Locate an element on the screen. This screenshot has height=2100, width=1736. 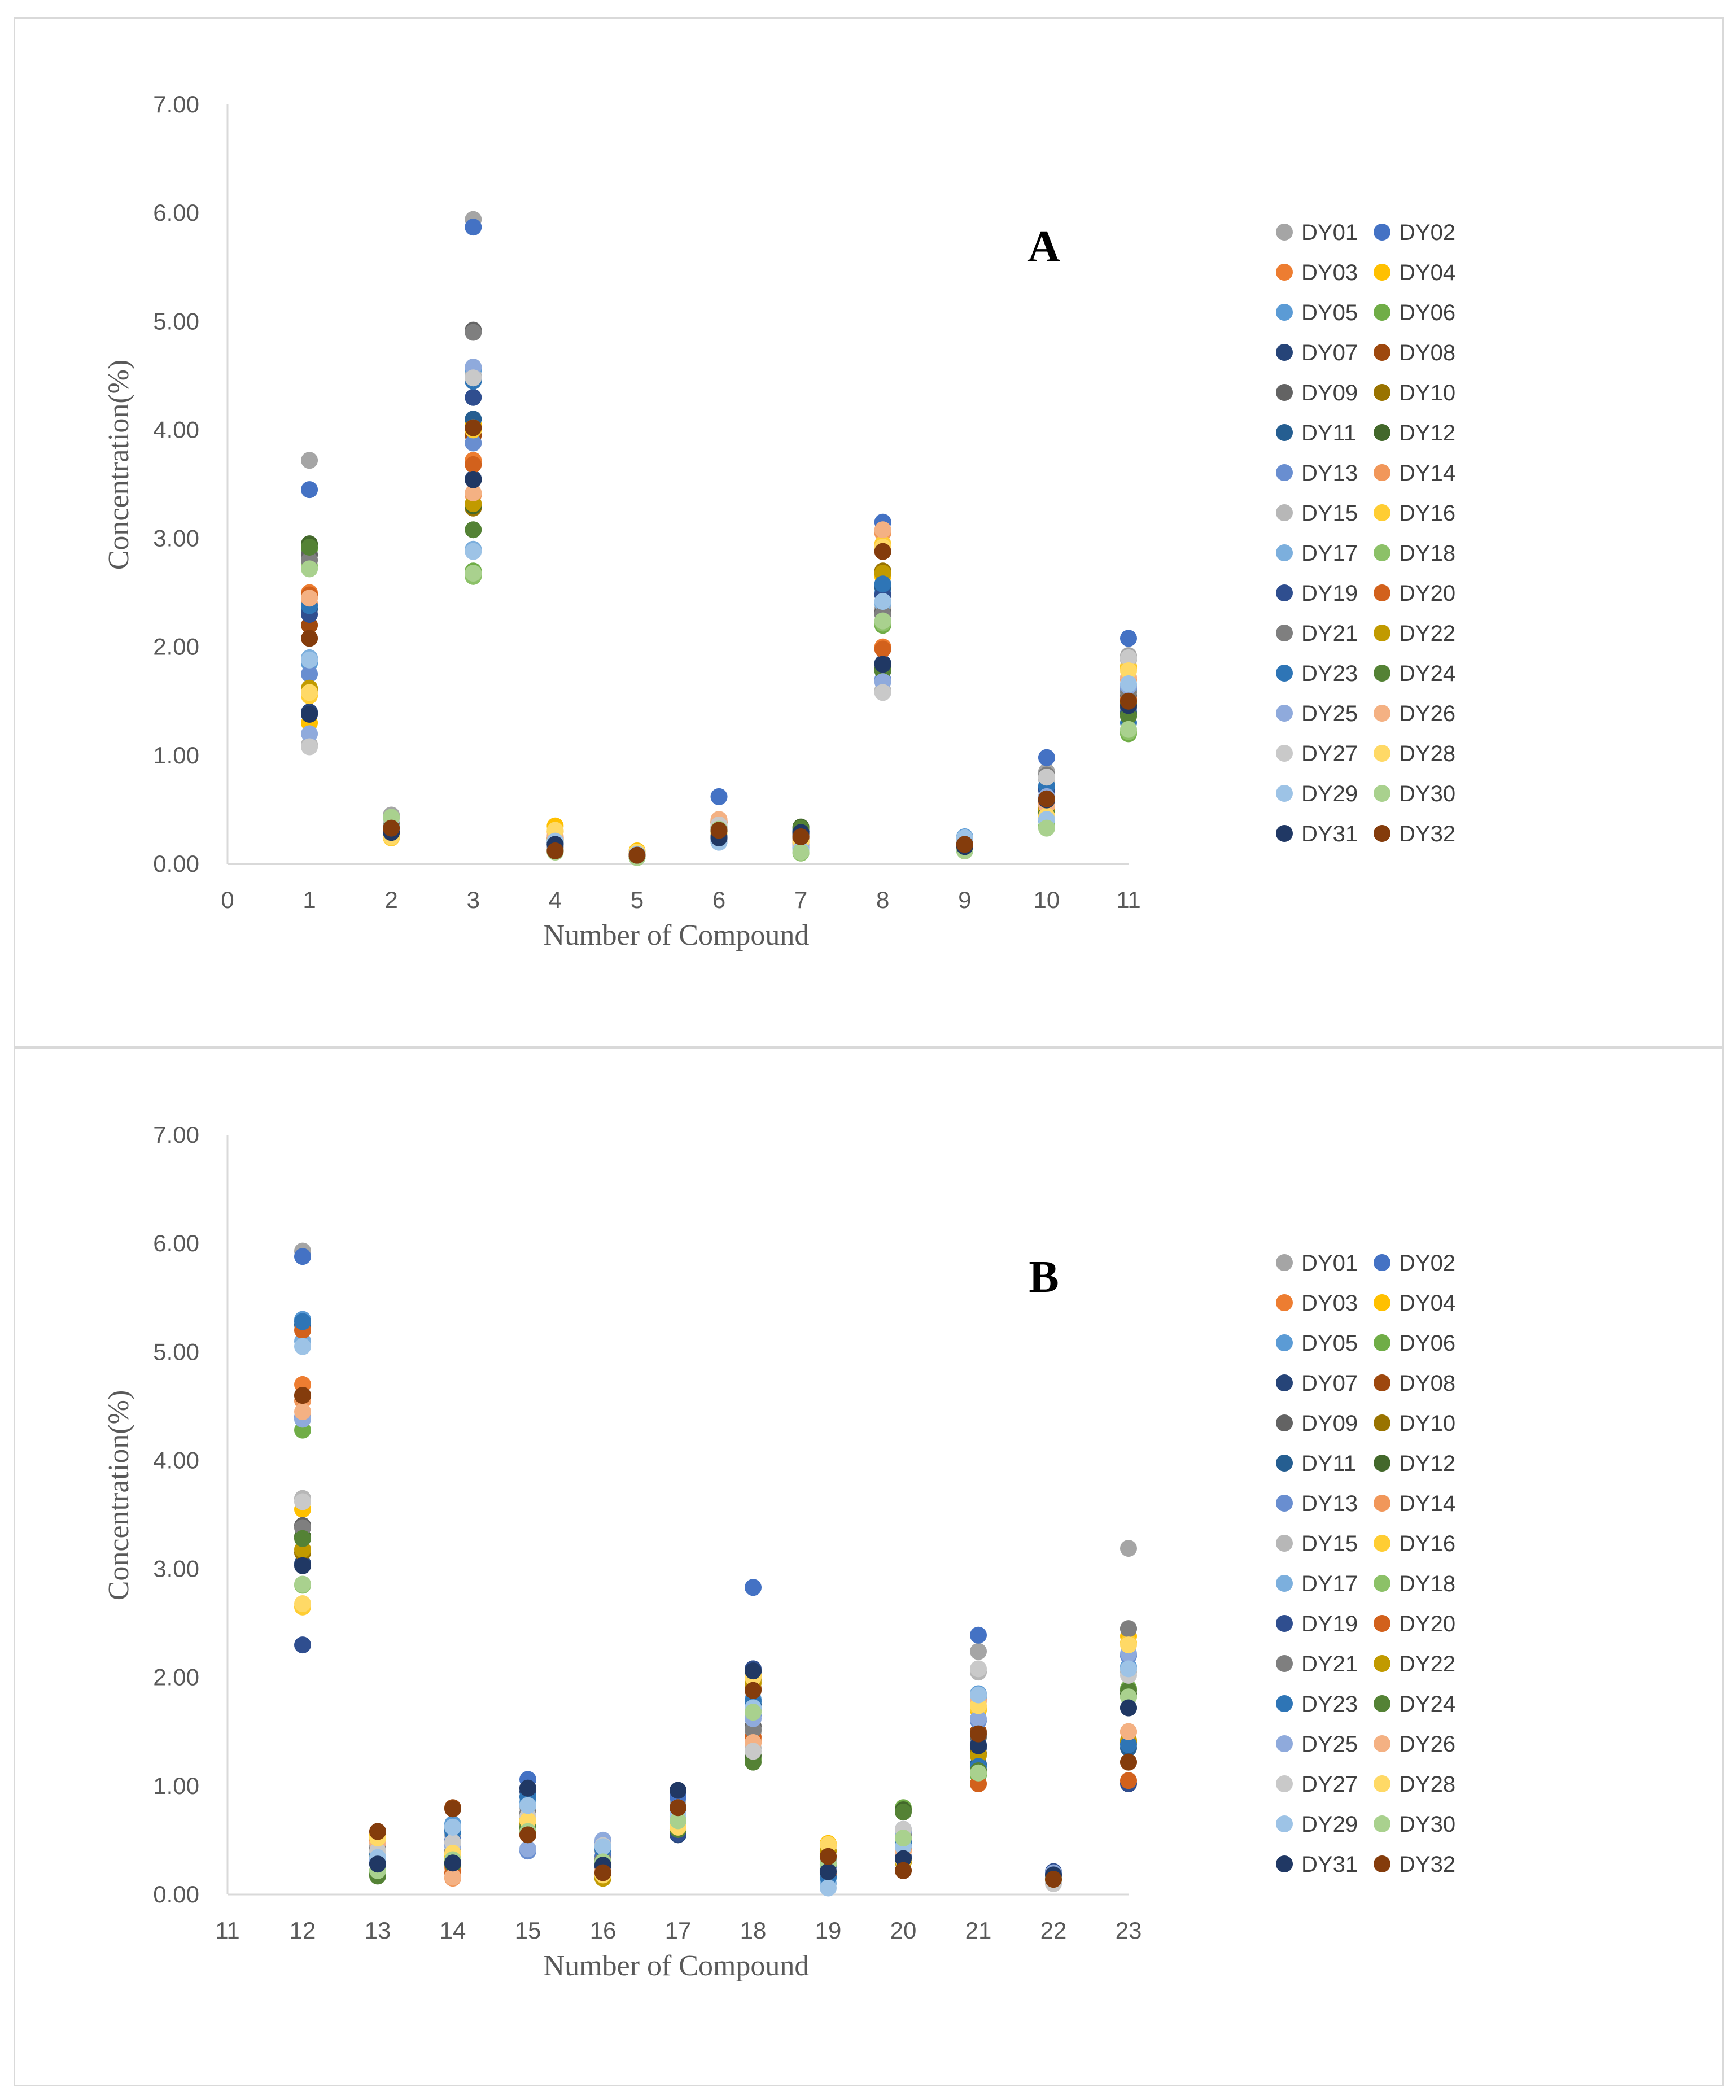
legend-label: DY23 is located at coordinates (1330, 673).